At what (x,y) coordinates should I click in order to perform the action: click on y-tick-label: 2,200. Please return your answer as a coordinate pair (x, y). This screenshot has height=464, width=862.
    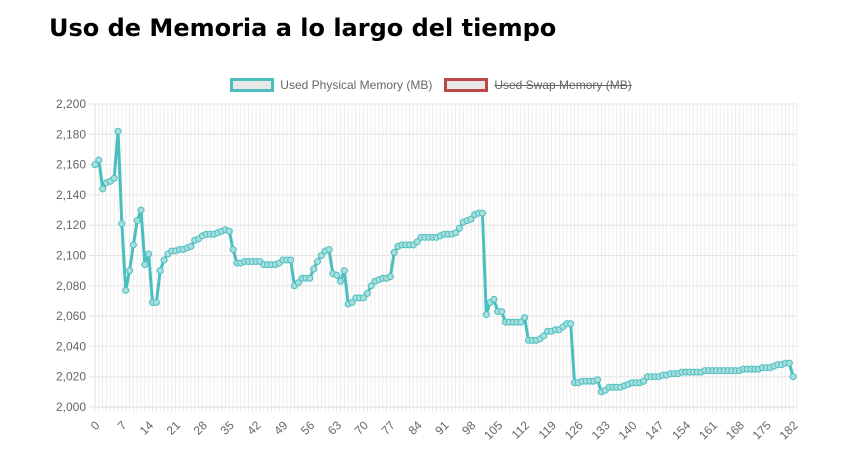
    Looking at the image, I should click on (71, 104).